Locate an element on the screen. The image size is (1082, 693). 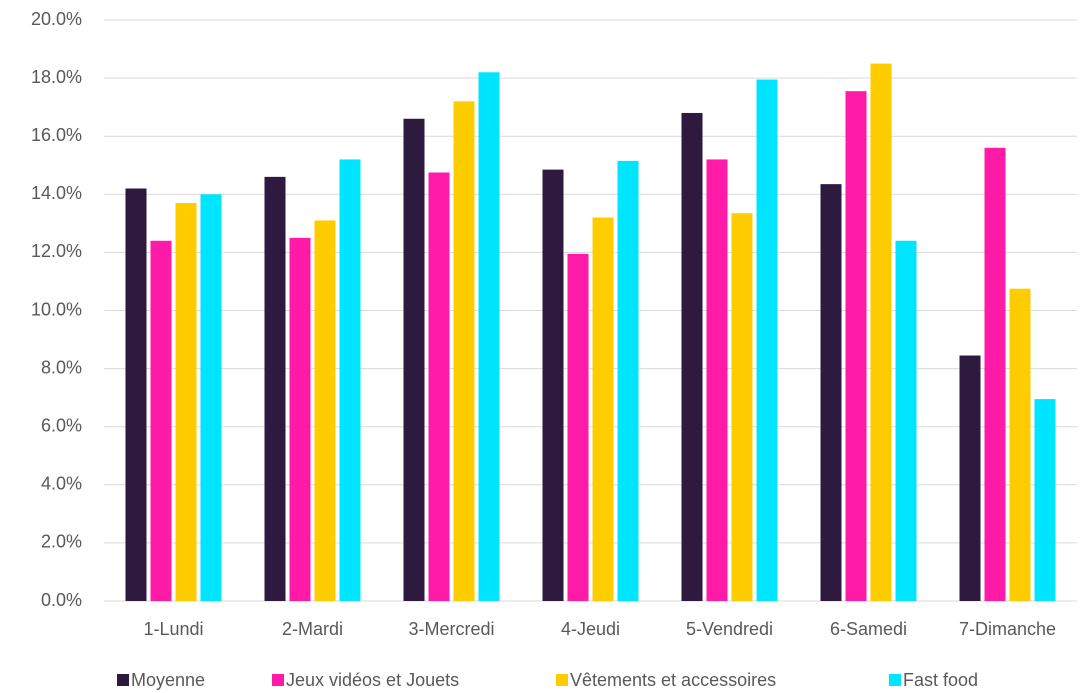
x-tick-label: 1-Lundi is located at coordinates (173, 629).